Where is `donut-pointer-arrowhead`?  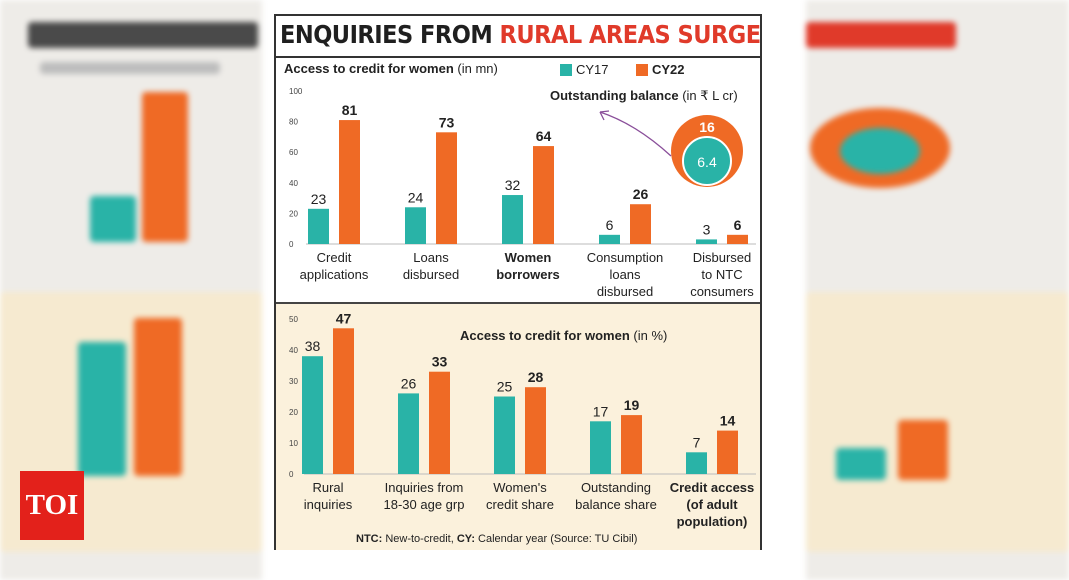
donut-pointer-arrowhead is located at coordinates (604, 115).